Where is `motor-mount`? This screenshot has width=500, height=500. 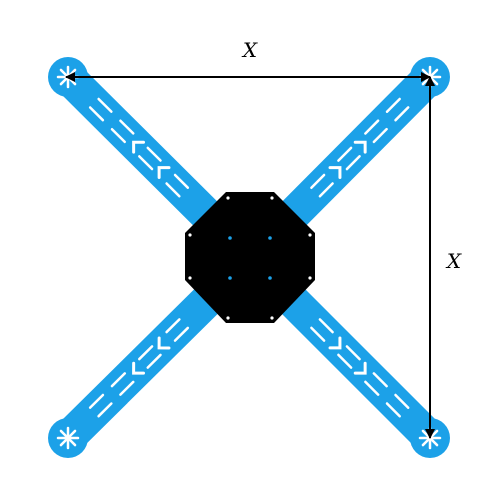 motor-mount is located at coordinates (68, 438).